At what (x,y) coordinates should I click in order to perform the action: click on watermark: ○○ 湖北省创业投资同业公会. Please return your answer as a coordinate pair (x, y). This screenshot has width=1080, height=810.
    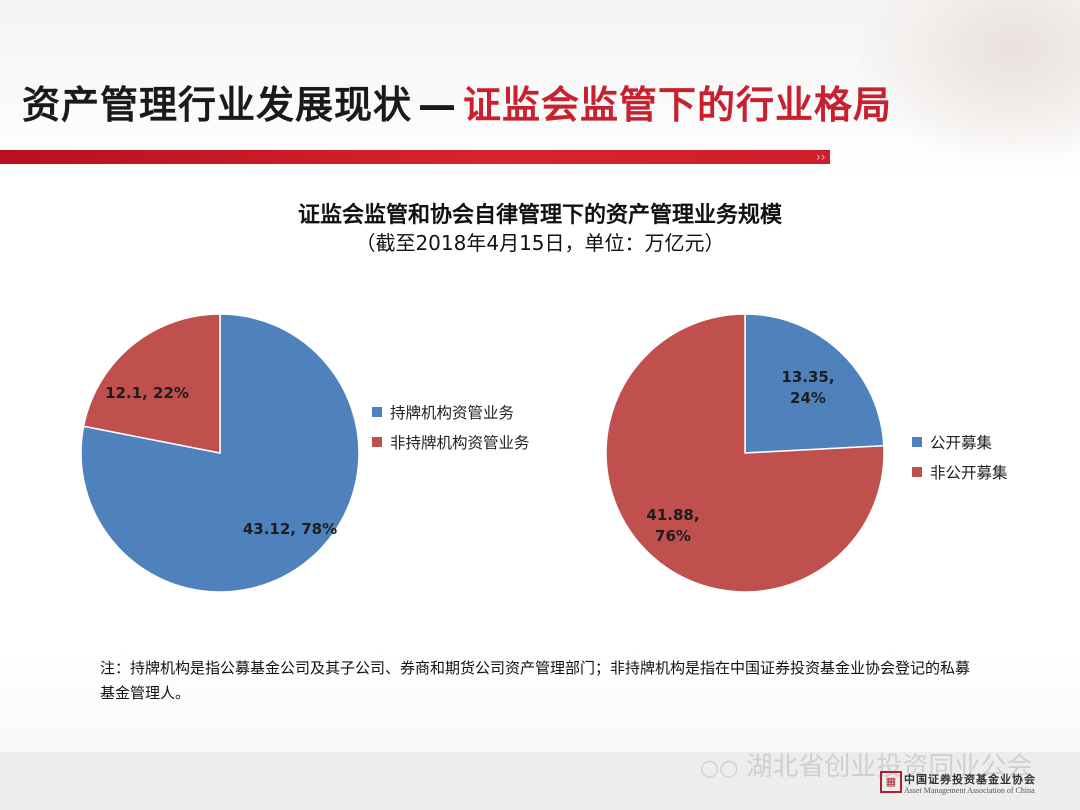
    Looking at the image, I should click on (866, 764).